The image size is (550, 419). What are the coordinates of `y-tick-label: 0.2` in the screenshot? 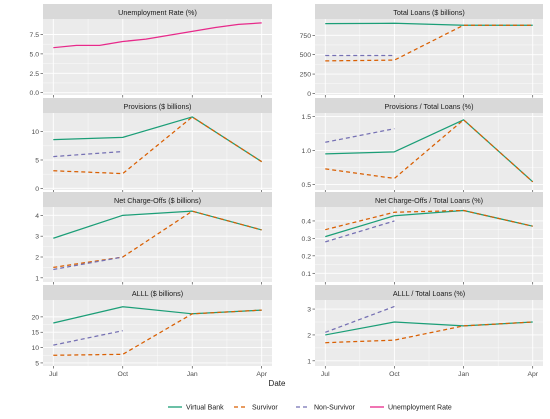 It's located at (307, 256).